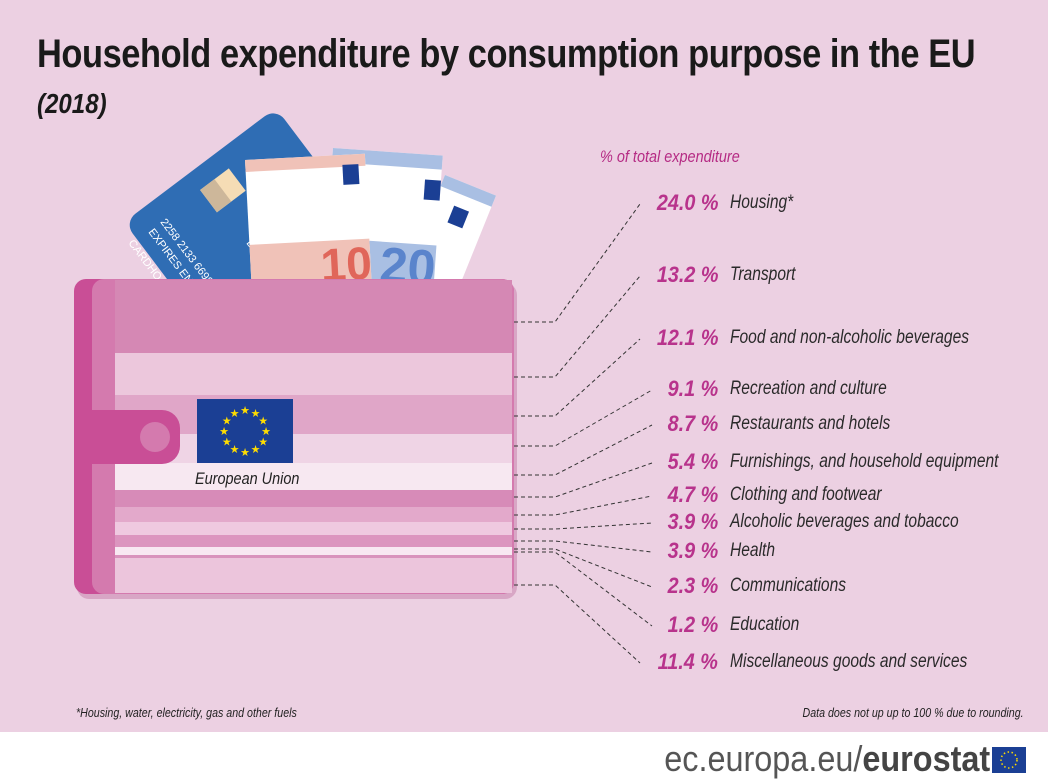  What do you see at coordinates (692, 423) in the screenshot?
I see `value-label: 8.7 %` at bounding box center [692, 423].